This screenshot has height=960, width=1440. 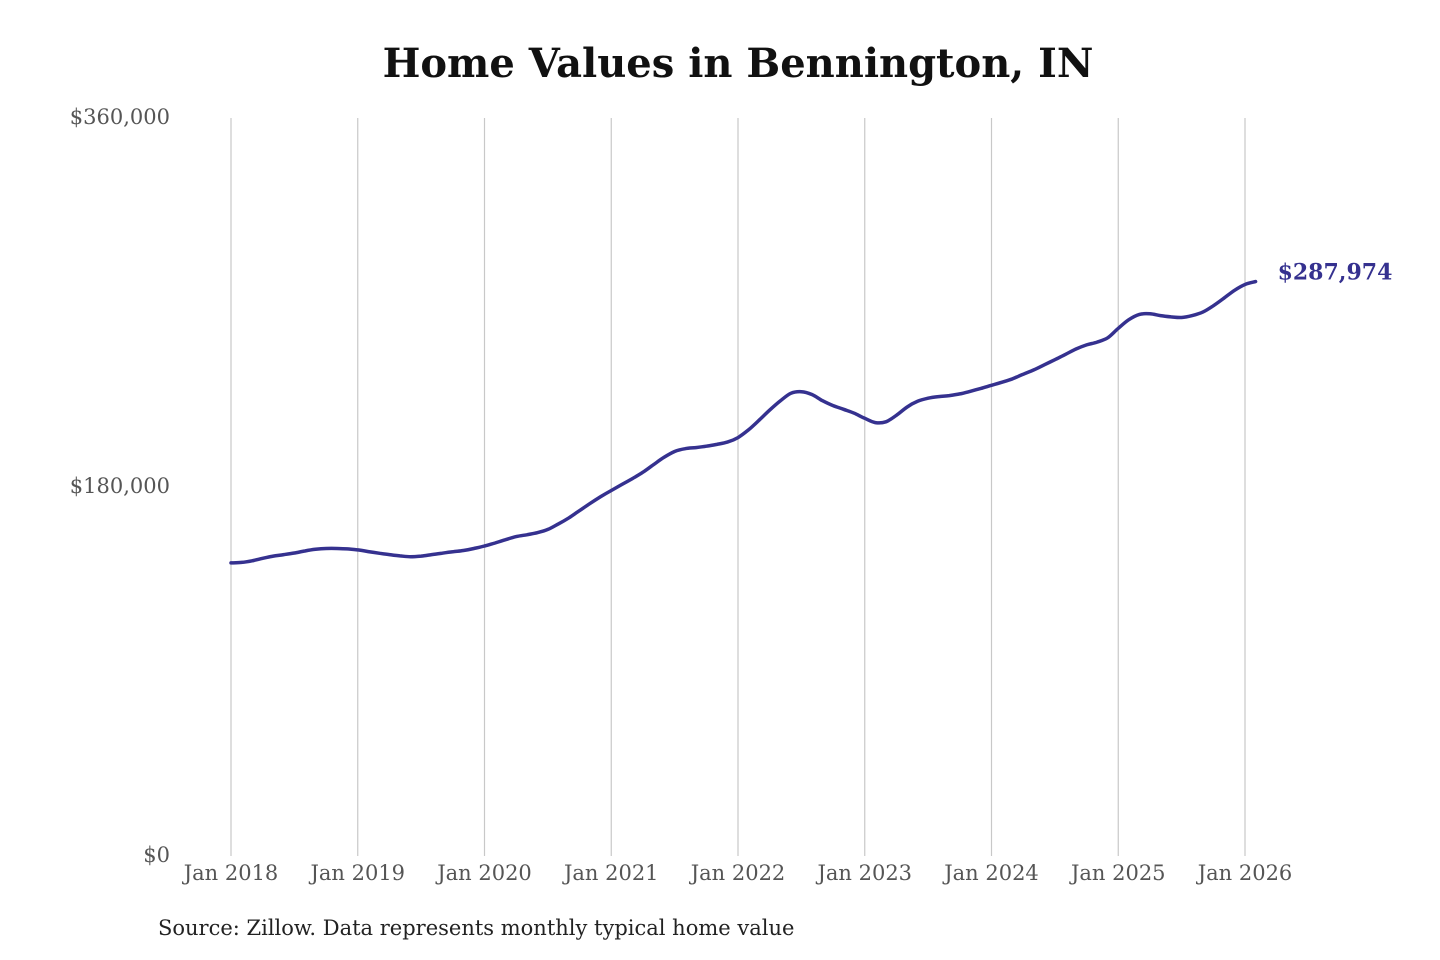 I want to click on x-tick-label: Jan 2018, so click(x=230, y=873).